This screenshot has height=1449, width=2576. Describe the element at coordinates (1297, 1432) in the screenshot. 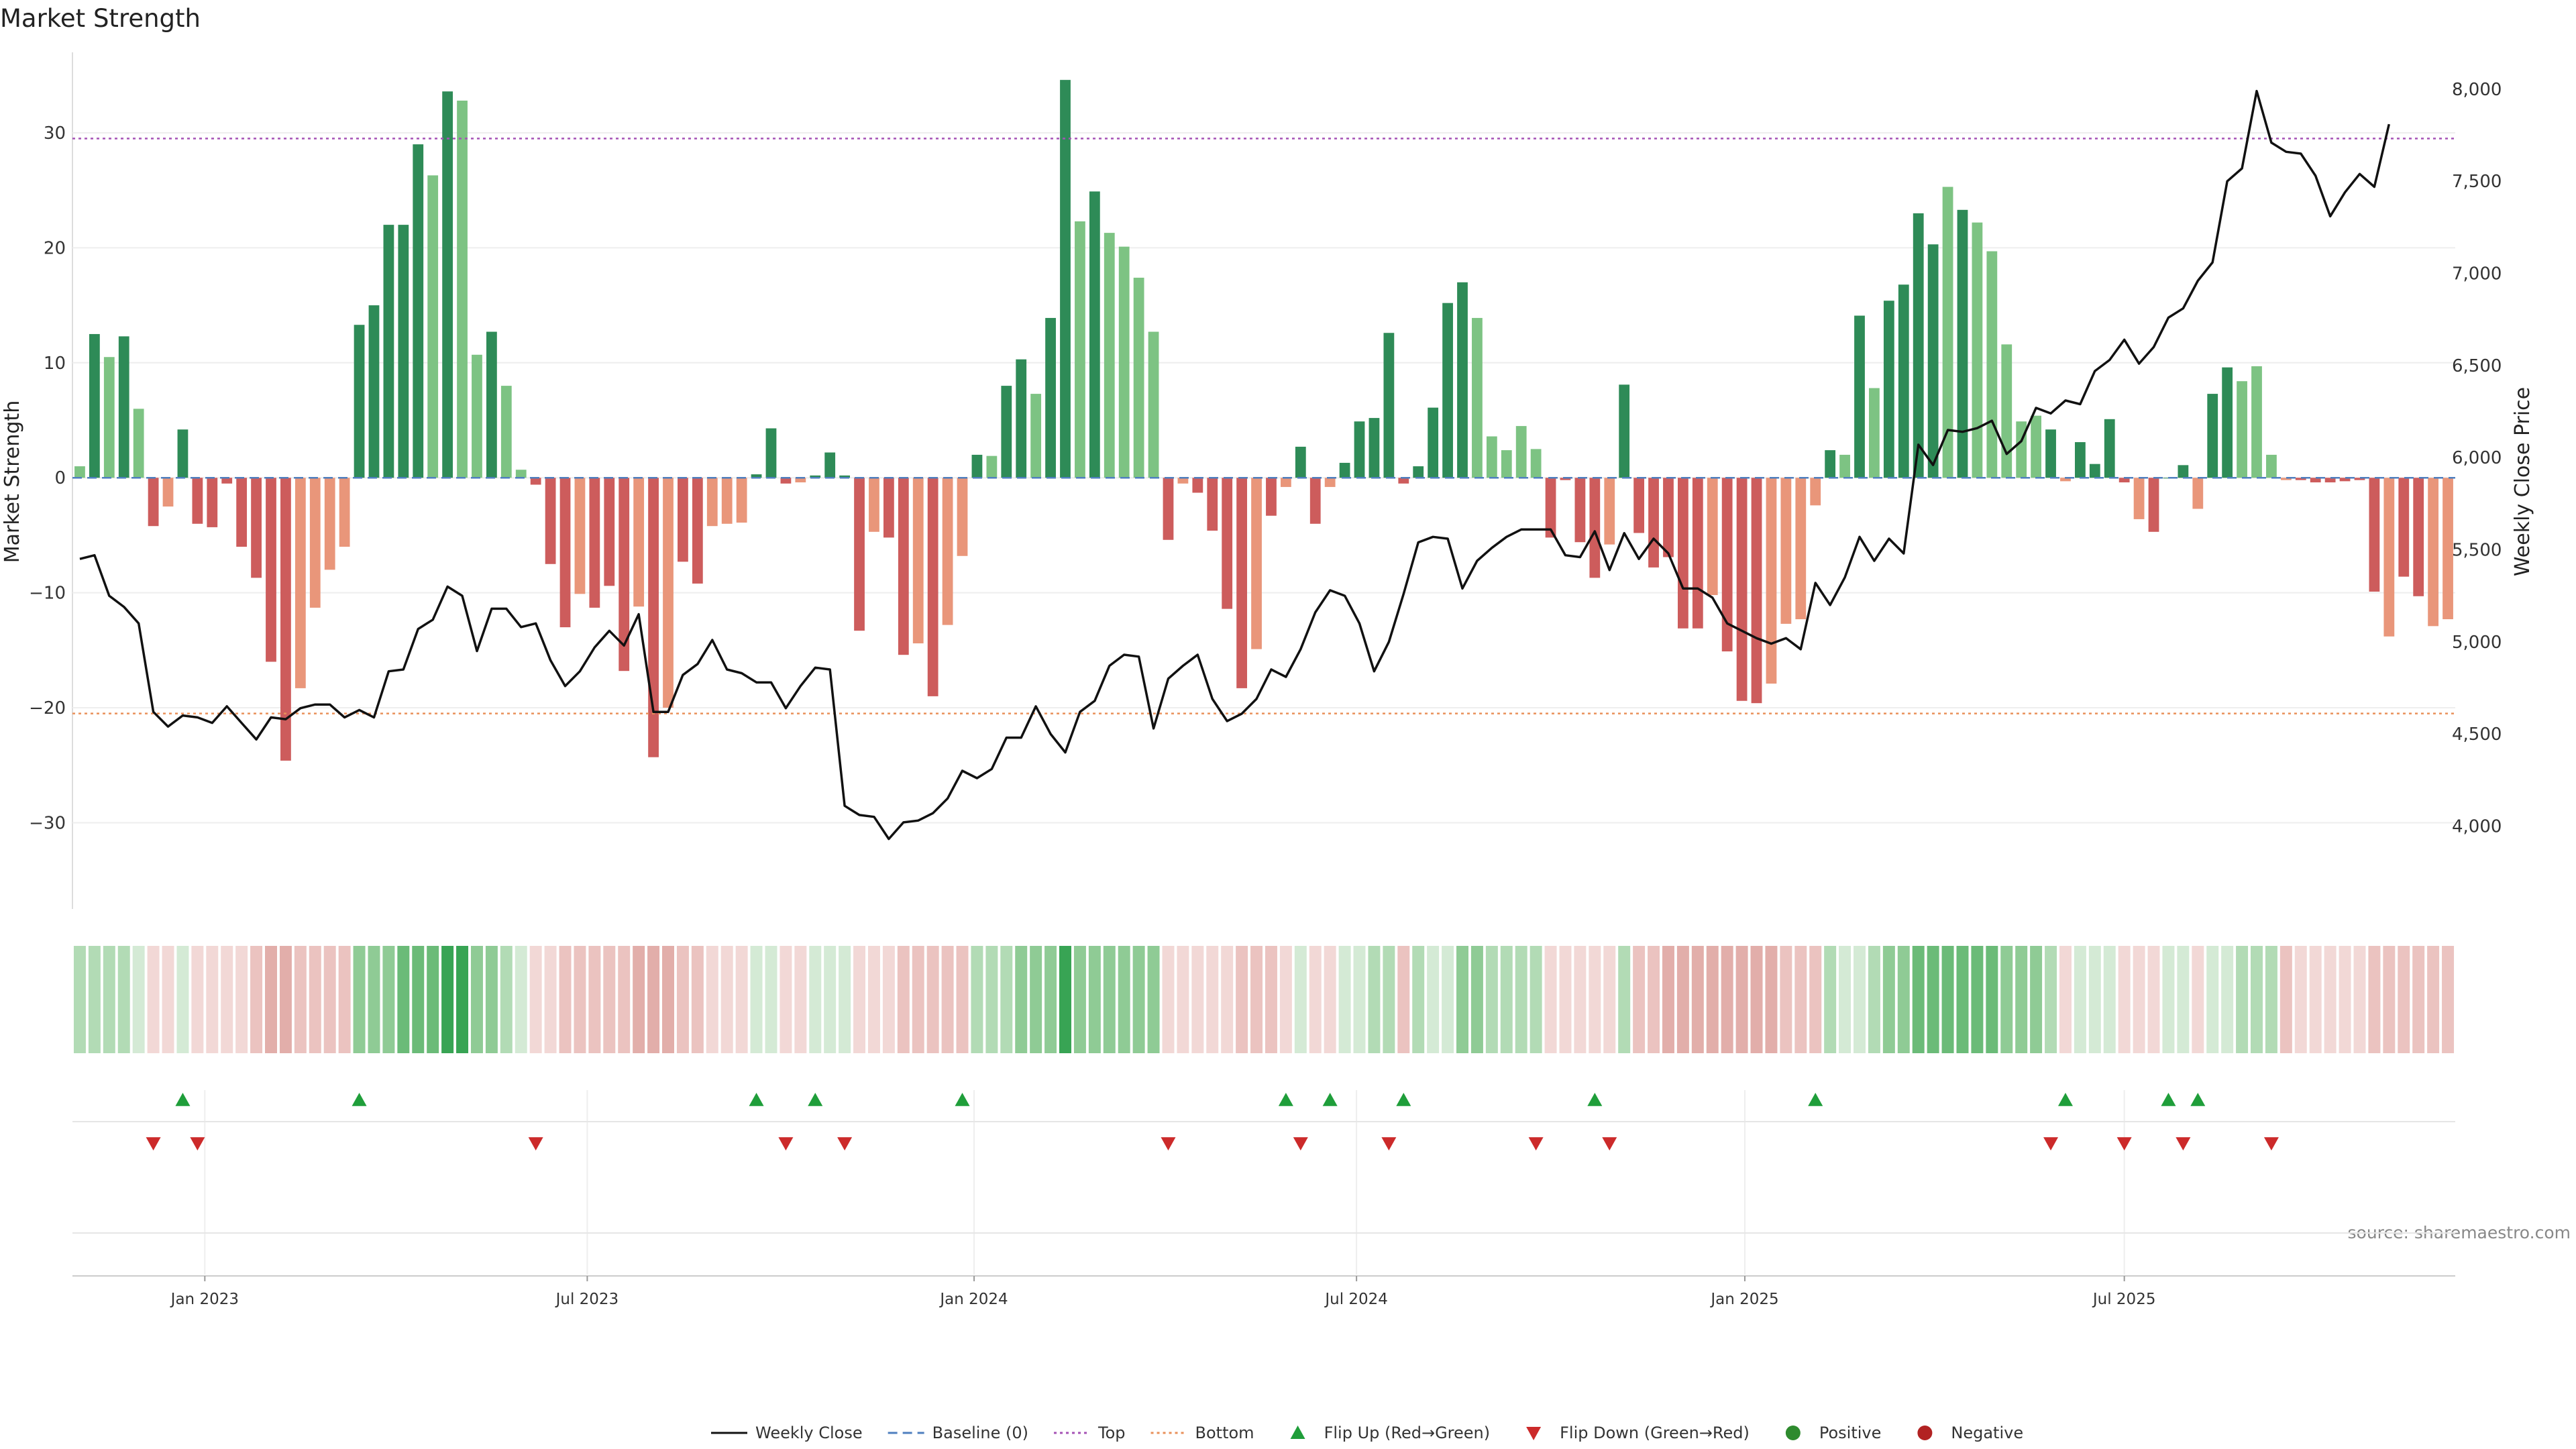

I see `legend-swatch-flip-up` at that location.